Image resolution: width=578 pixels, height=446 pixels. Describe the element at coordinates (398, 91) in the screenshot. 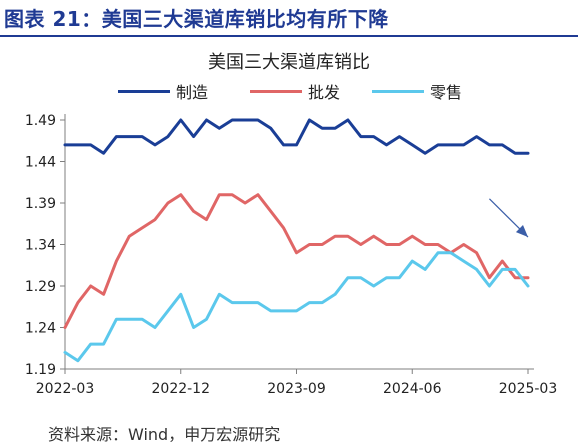

I see `legend-swatch-retail` at that location.